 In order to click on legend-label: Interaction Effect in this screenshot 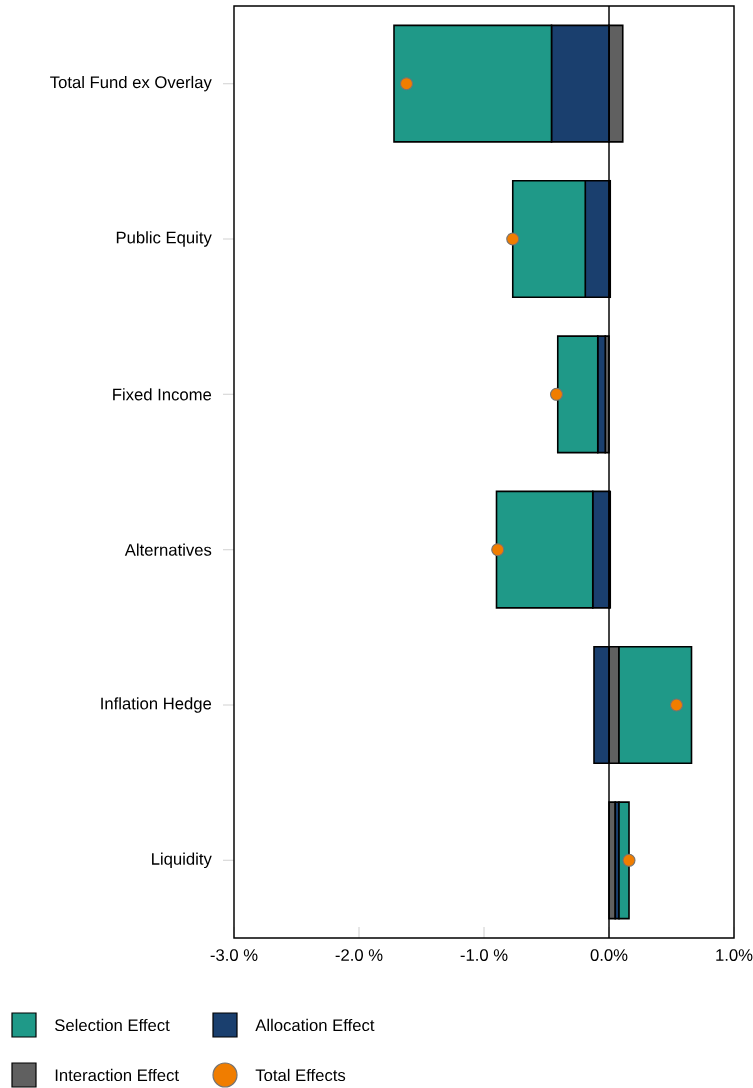, I will do `click(117, 1075)`.